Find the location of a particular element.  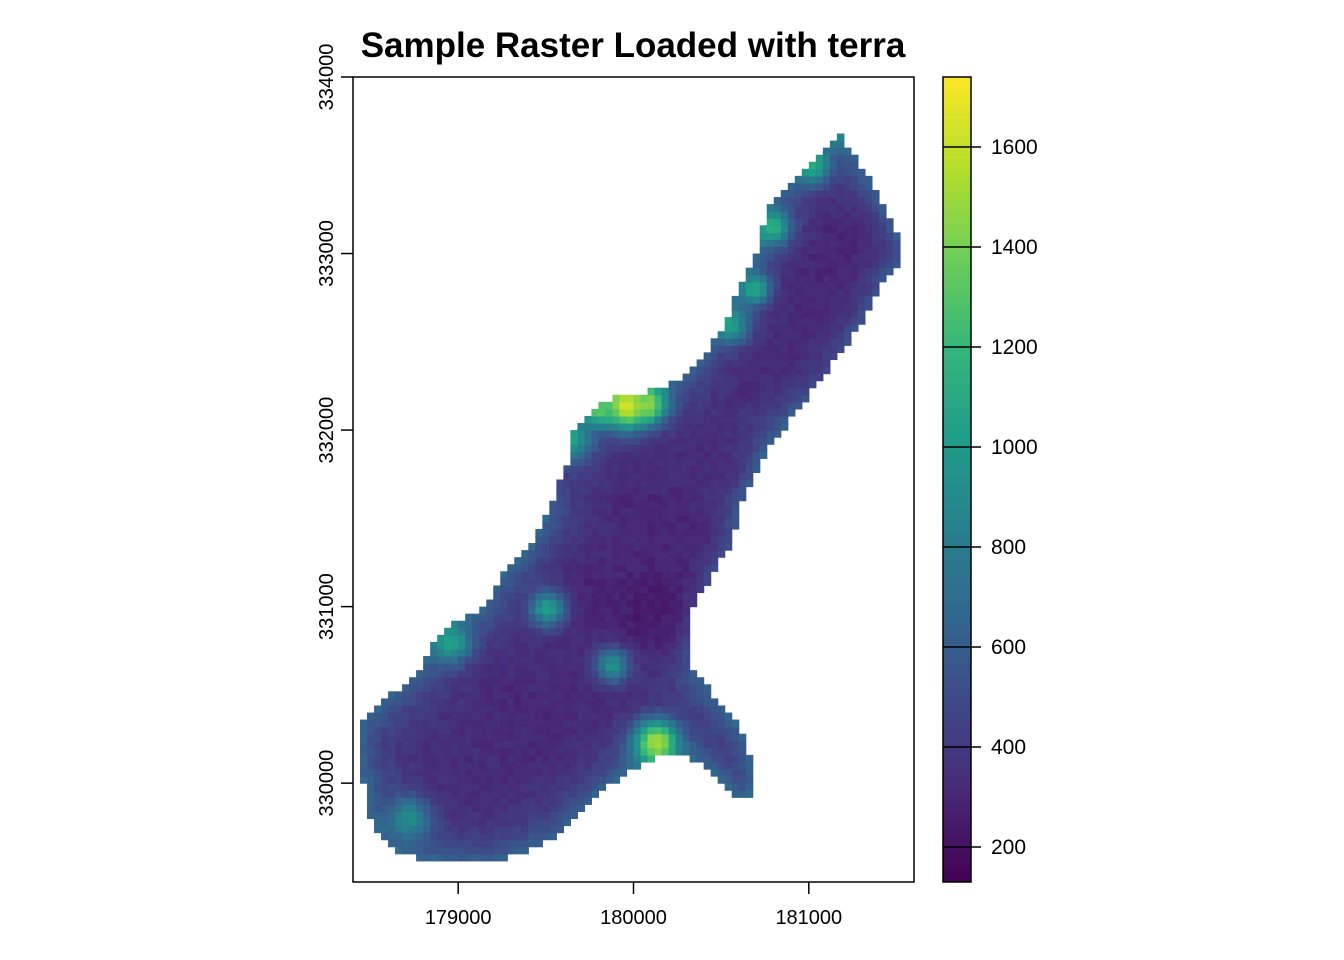

y-tick-label: 330000 is located at coordinates (327, 783).